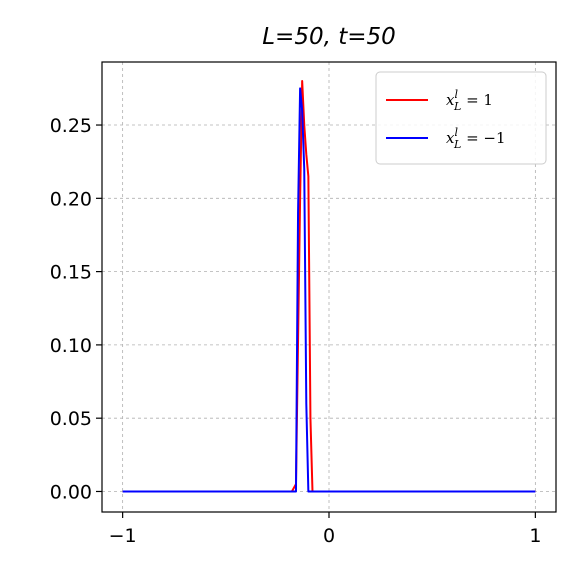  I want to click on legend-box, so click(461, 118).